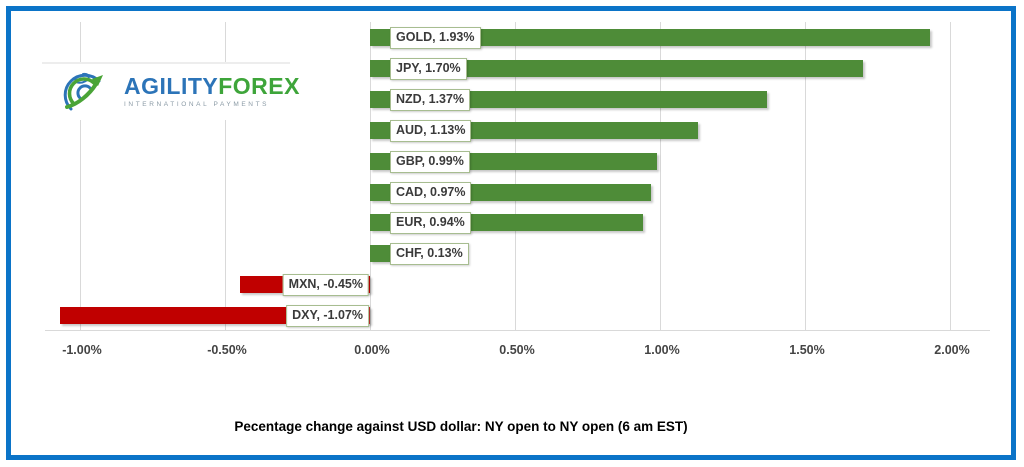 This screenshot has width=1024, height=467. I want to click on x-axis-line, so click(517, 330).